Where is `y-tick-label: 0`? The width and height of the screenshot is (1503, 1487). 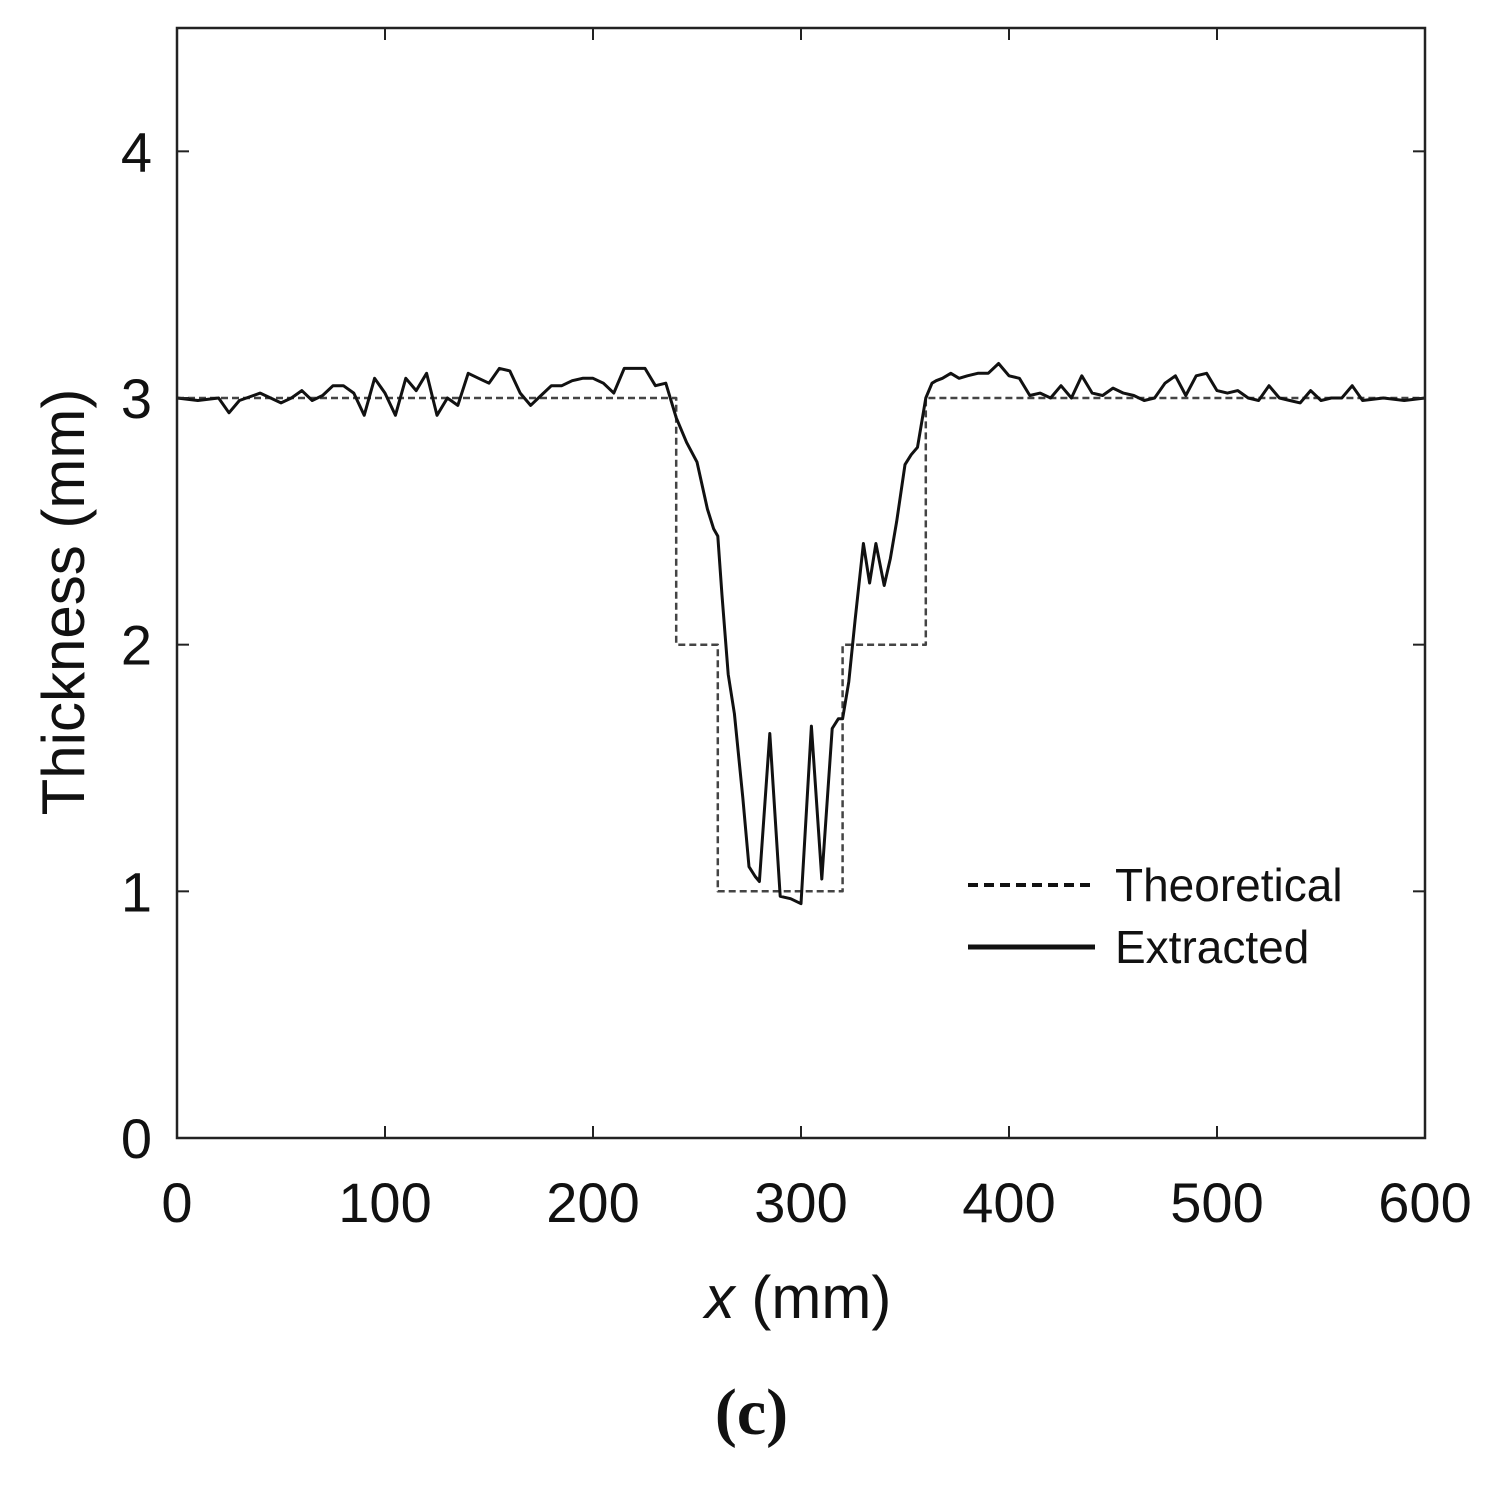
y-tick-label: 0 is located at coordinates (136, 1138).